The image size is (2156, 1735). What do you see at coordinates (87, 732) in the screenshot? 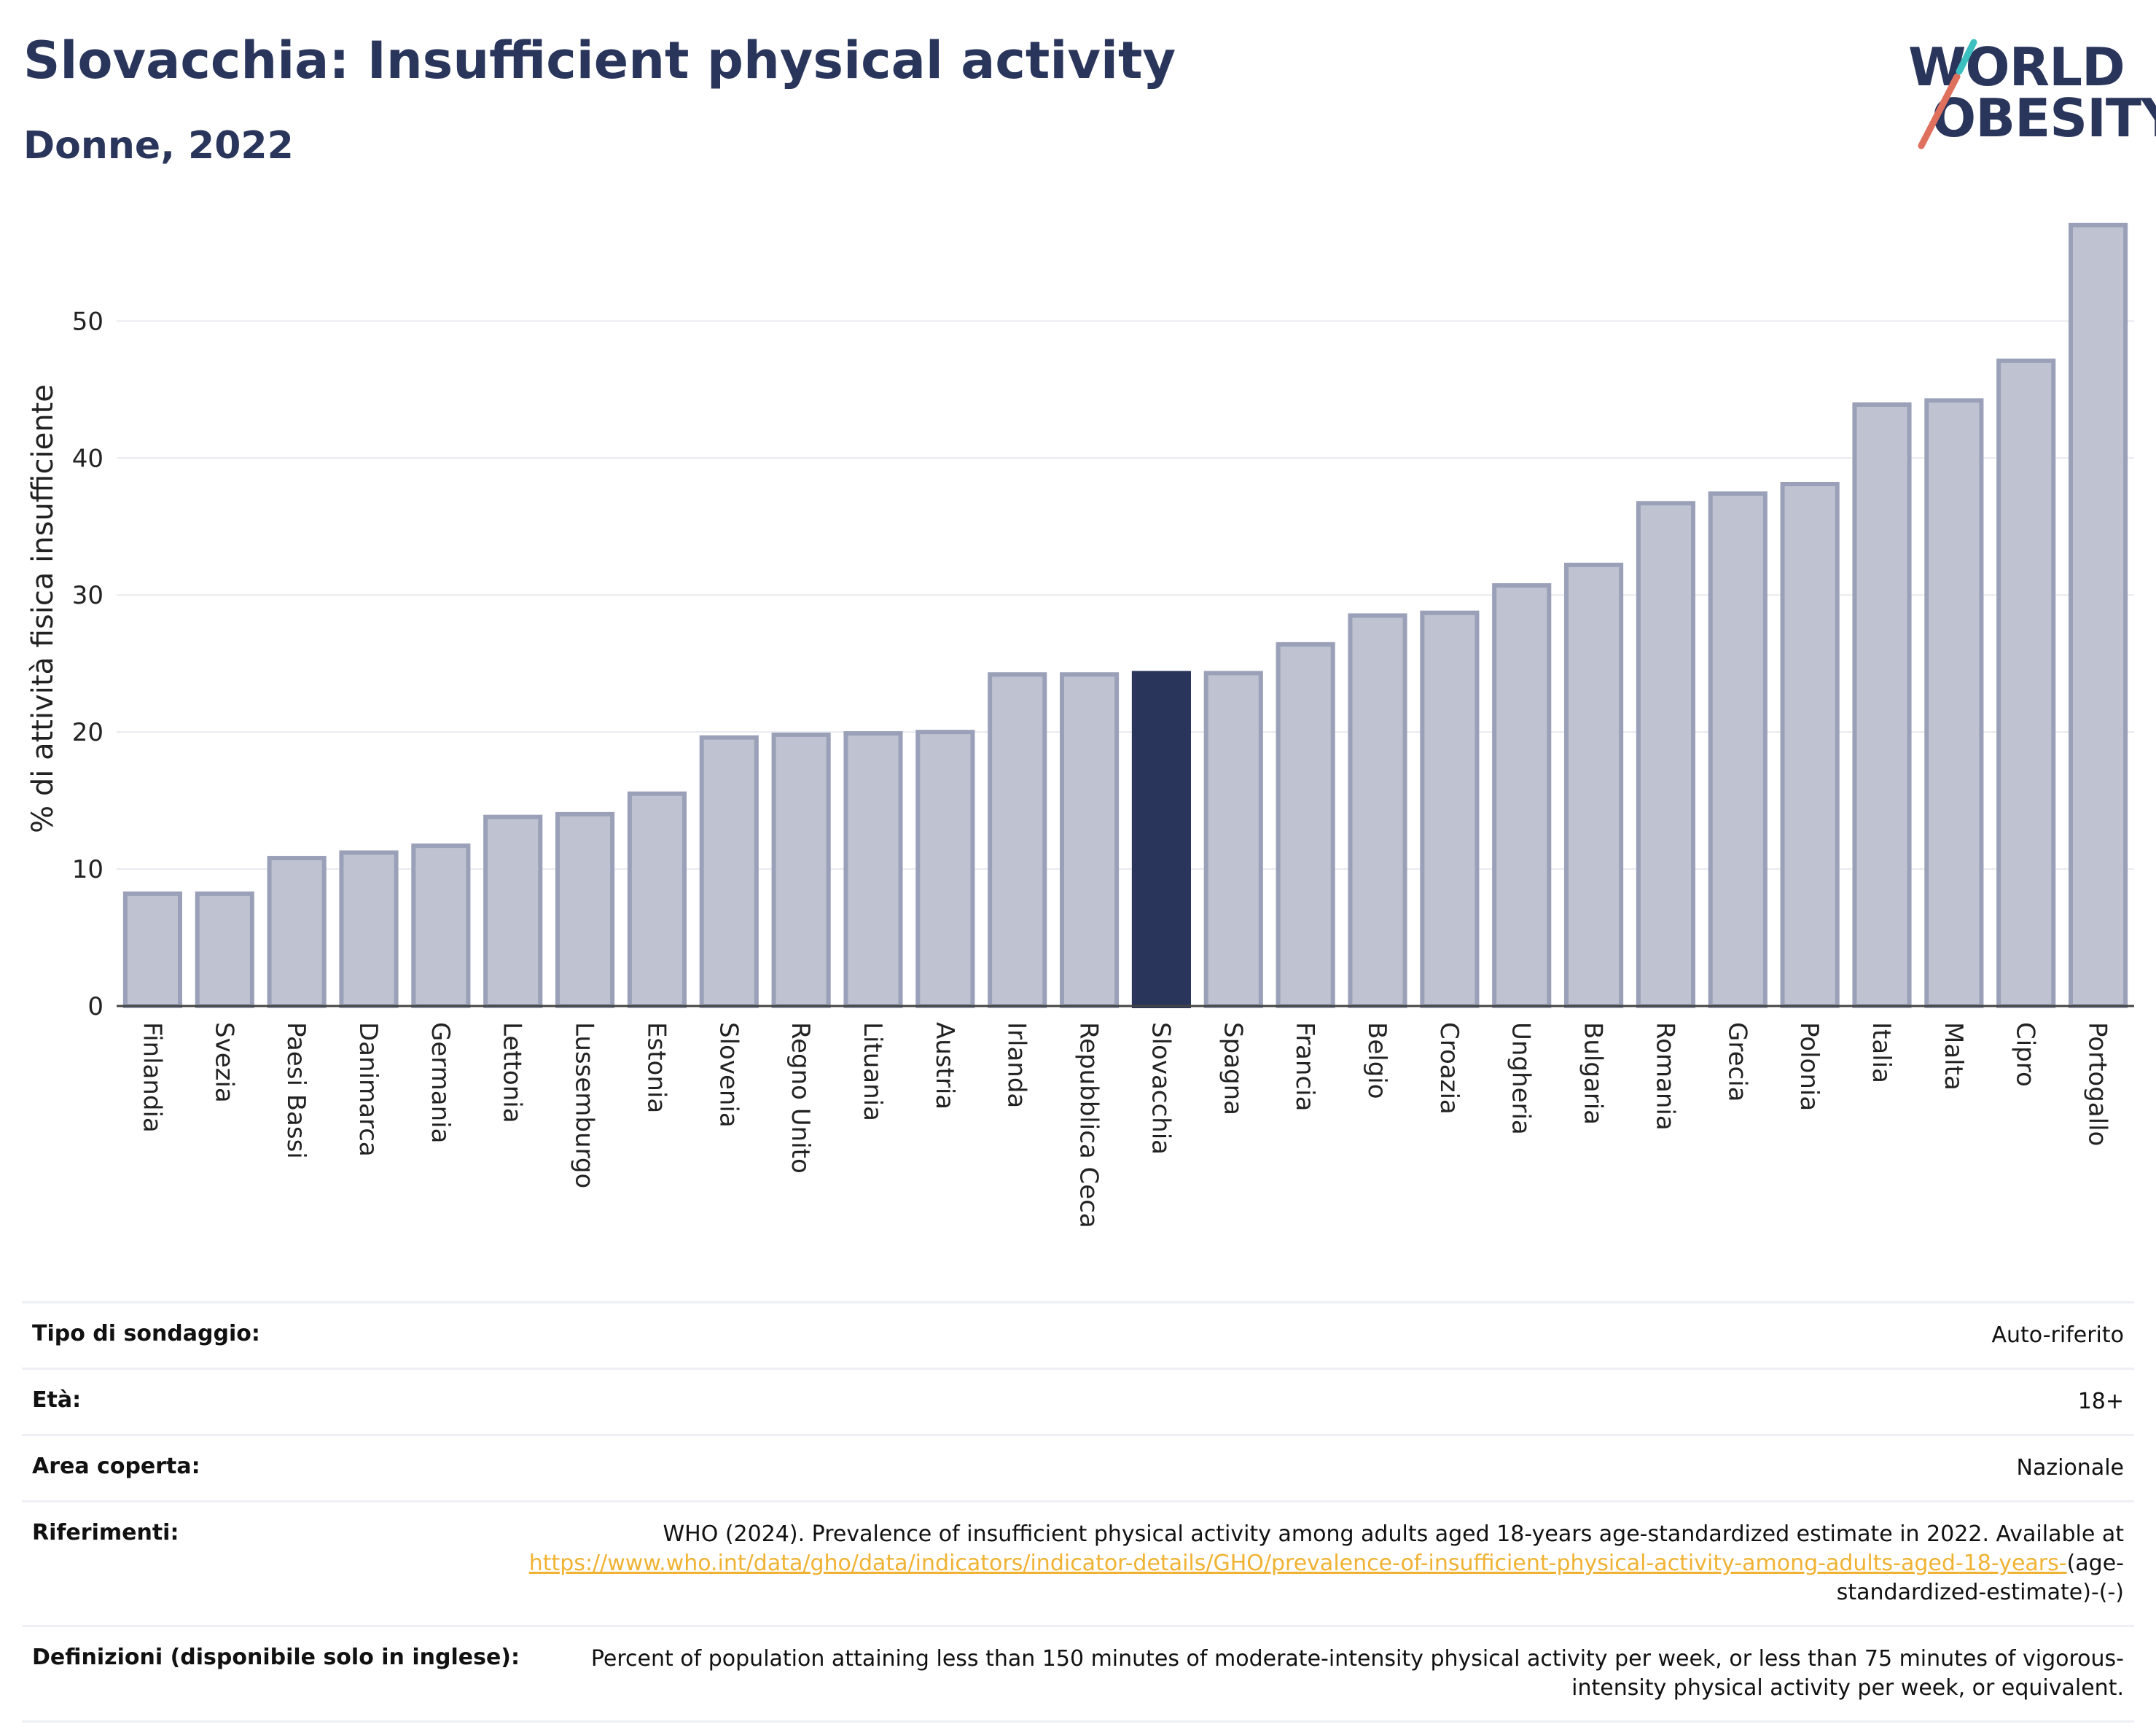
I see `y-tick-label: 20` at bounding box center [87, 732].